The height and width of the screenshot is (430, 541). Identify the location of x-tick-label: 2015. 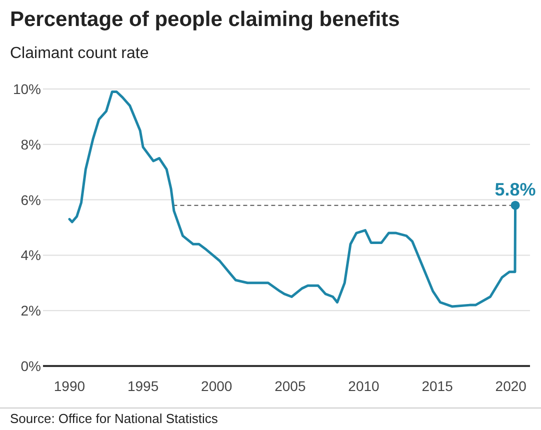
(438, 386).